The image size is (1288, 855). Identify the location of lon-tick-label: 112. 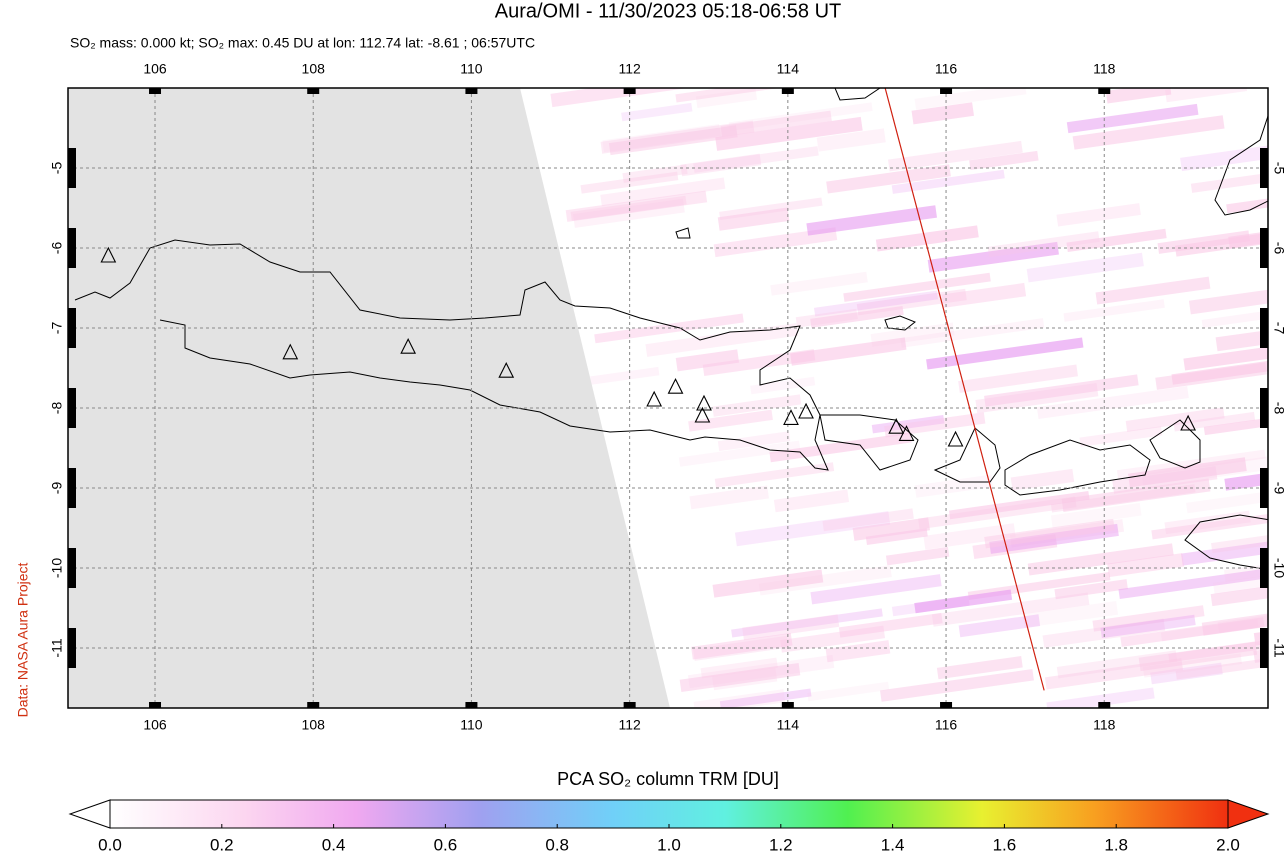
(629, 725).